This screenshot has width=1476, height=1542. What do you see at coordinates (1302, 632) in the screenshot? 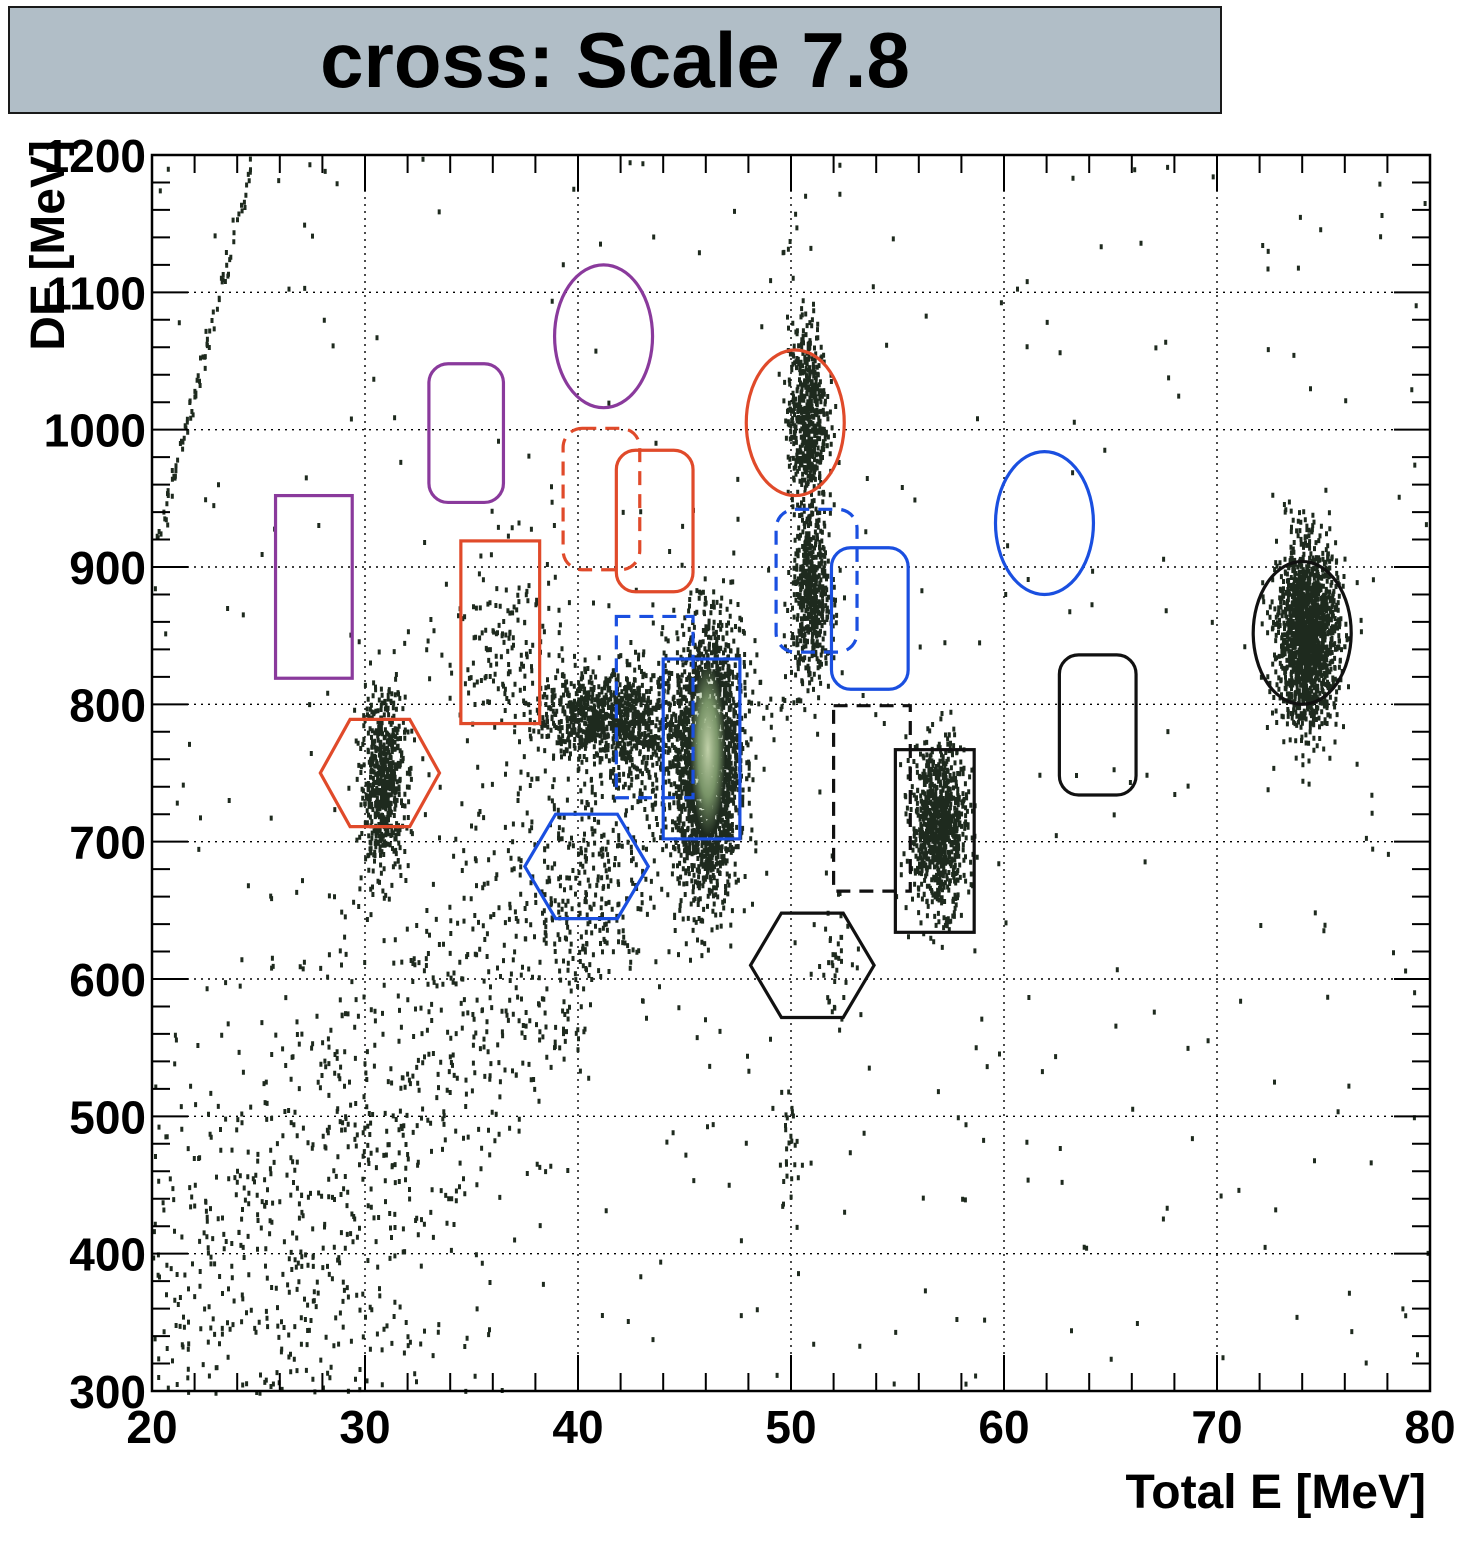
I see `gate-ellipse-black` at bounding box center [1302, 632].